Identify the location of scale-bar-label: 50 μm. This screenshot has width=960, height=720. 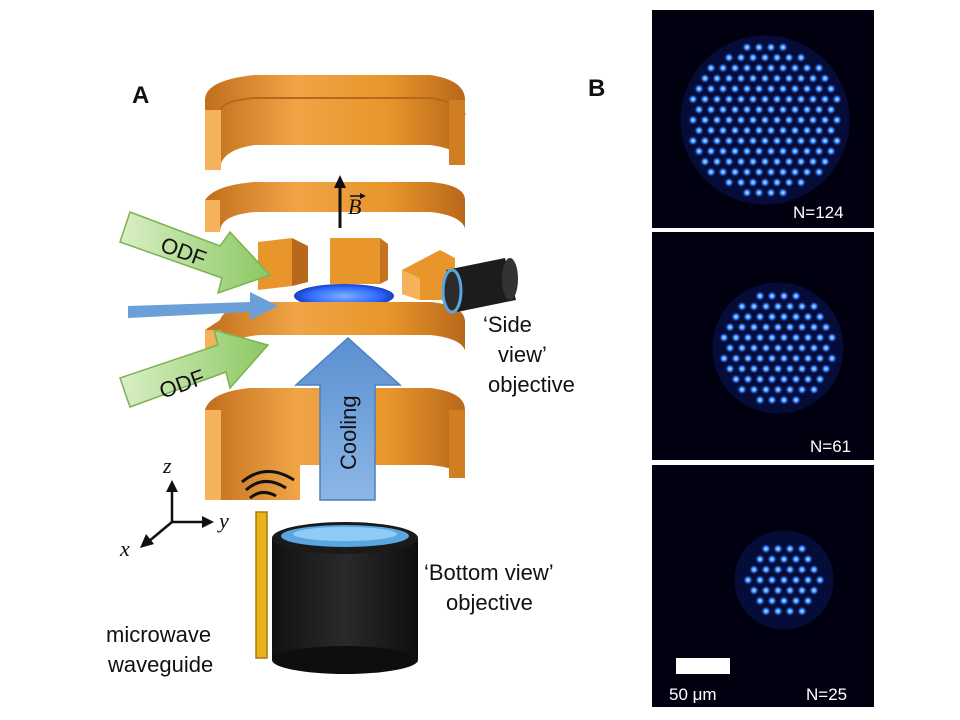
(693, 694).